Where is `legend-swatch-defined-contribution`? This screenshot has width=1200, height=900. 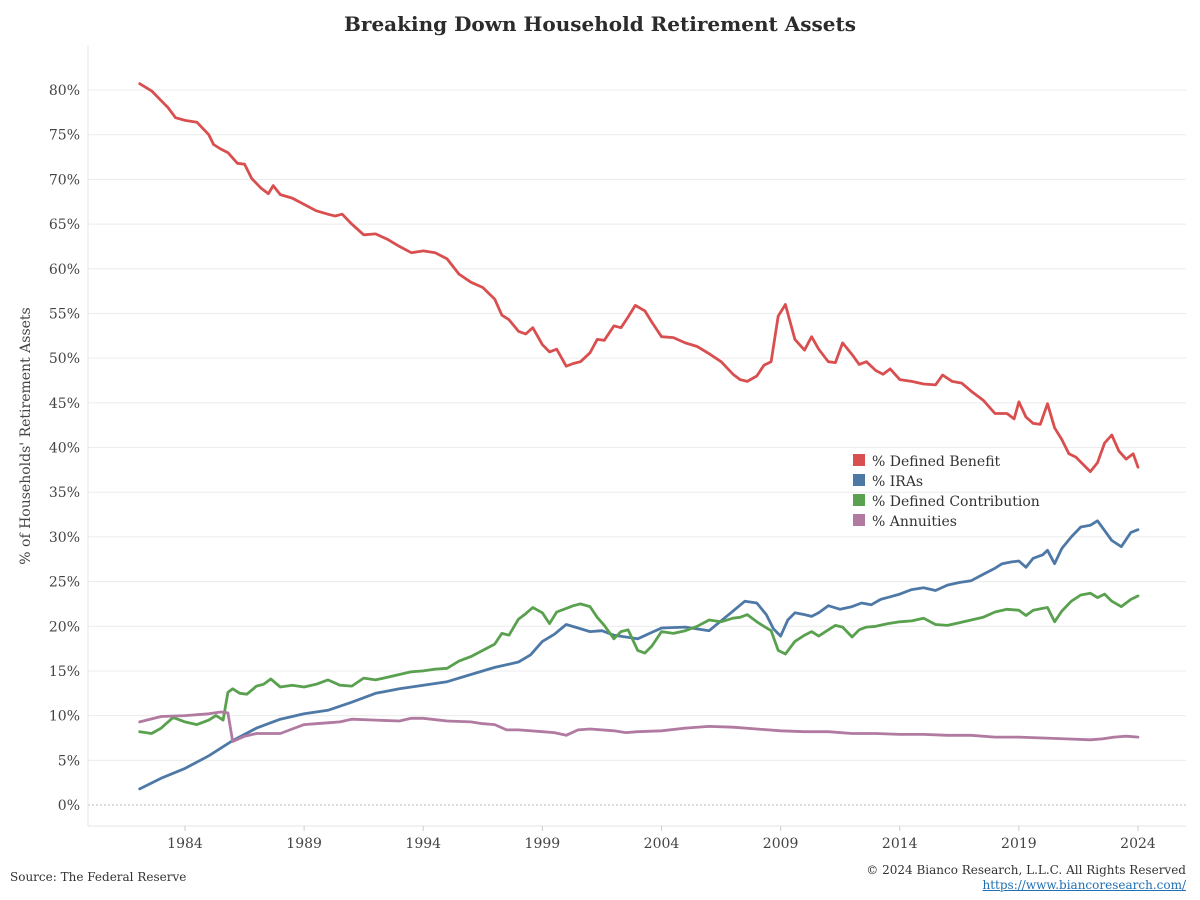 legend-swatch-defined-contribution is located at coordinates (859, 500).